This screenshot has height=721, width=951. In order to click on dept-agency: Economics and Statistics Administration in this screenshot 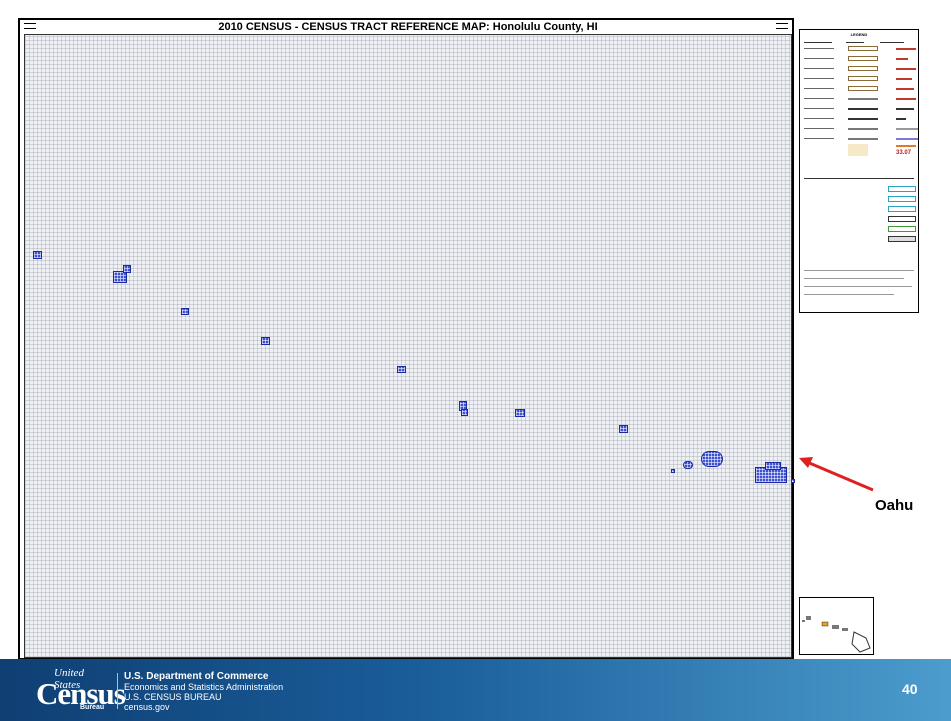, I will do `click(204, 687)`.